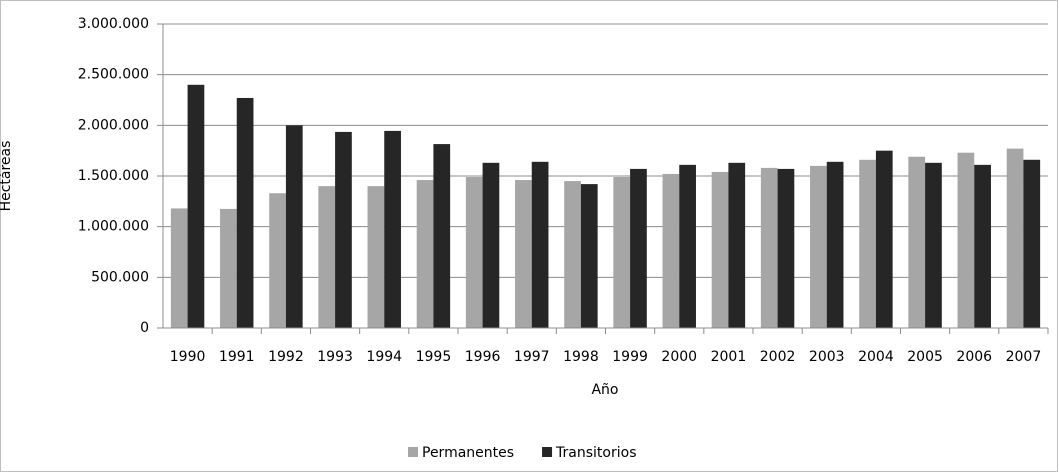 This screenshot has height=473, width=1059. Describe the element at coordinates (286, 357) in the screenshot. I see `x-tick-label: 1992` at that location.